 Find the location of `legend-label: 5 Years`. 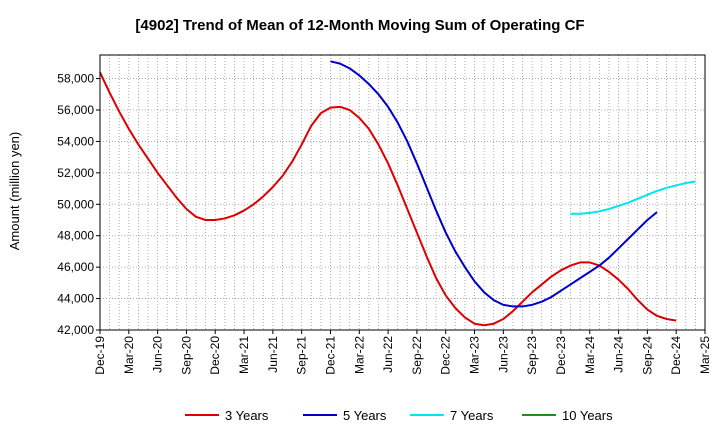

legend-label: 5 Years is located at coordinates (365, 415).